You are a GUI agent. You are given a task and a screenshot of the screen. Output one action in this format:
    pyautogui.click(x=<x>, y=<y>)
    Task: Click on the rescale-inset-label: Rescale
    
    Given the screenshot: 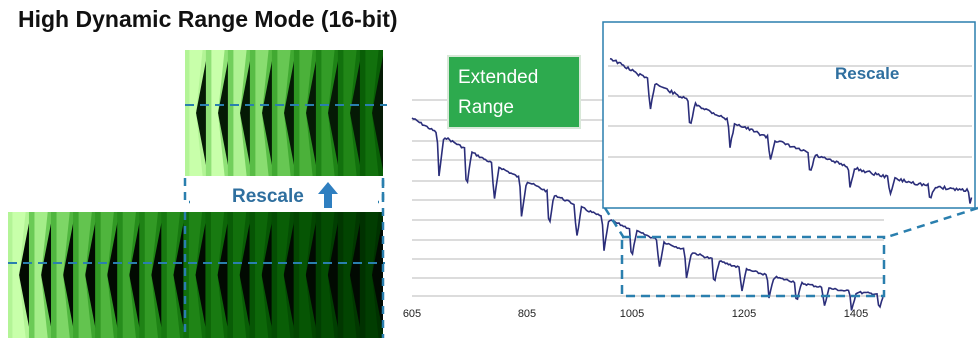 What is the action you would take?
    pyautogui.click(x=867, y=73)
    